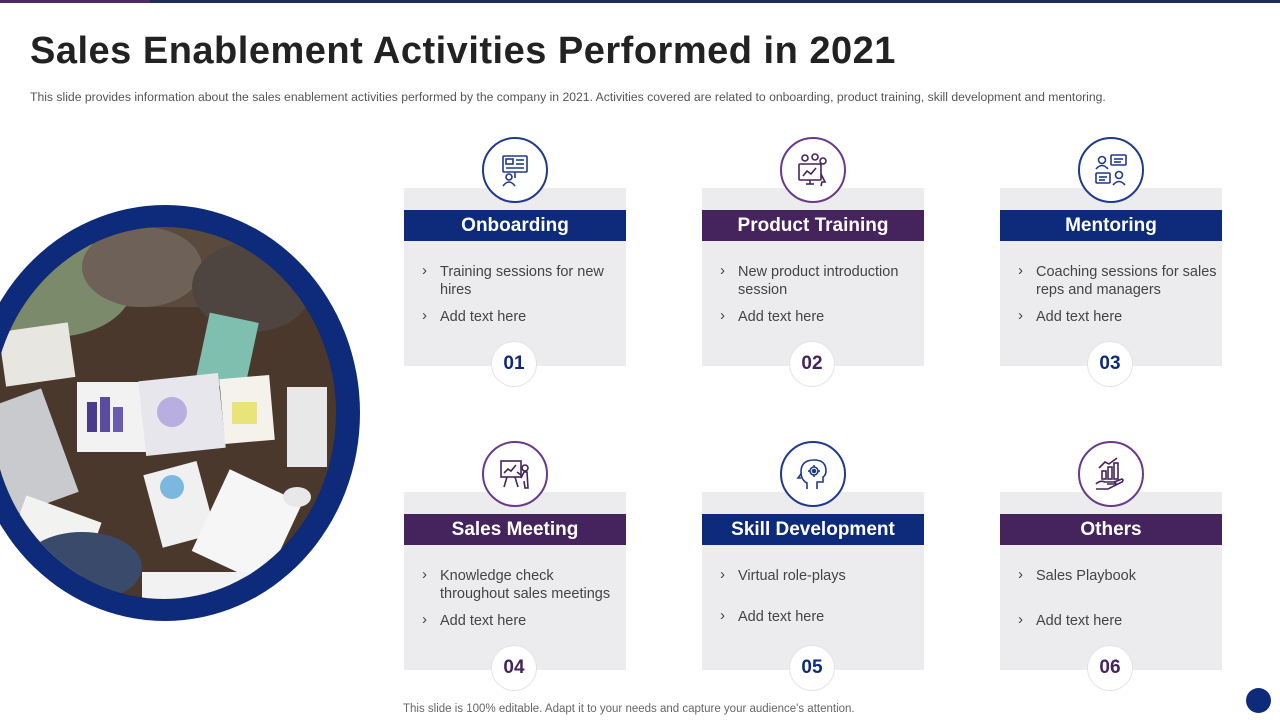 Image resolution: width=1280 pixels, height=720 pixels. Describe the element at coordinates (812, 364) in the screenshot. I see `card-number-02: 02` at that location.